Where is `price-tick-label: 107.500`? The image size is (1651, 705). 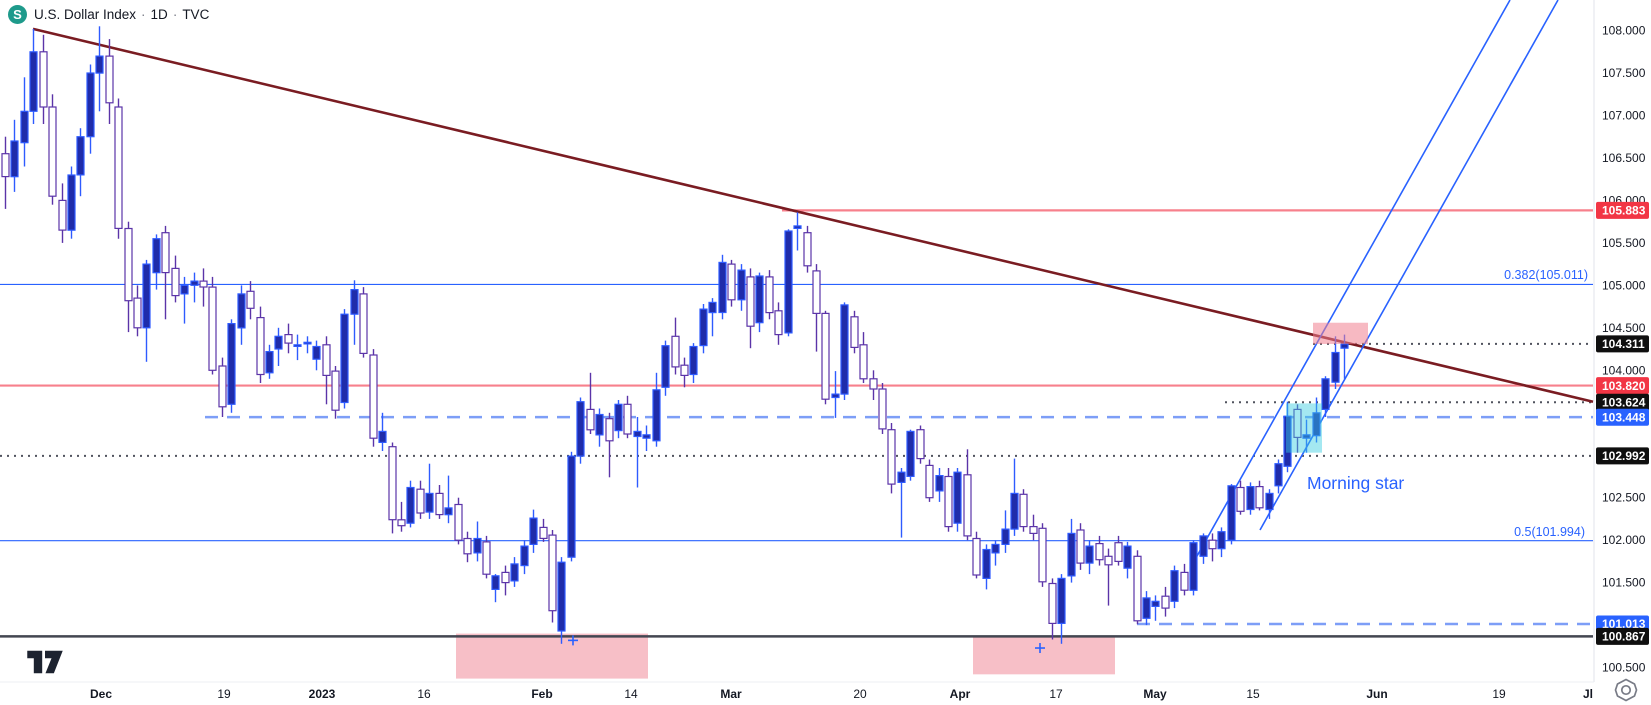
price-tick-label: 107.500 is located at coordinates (1624, 73).